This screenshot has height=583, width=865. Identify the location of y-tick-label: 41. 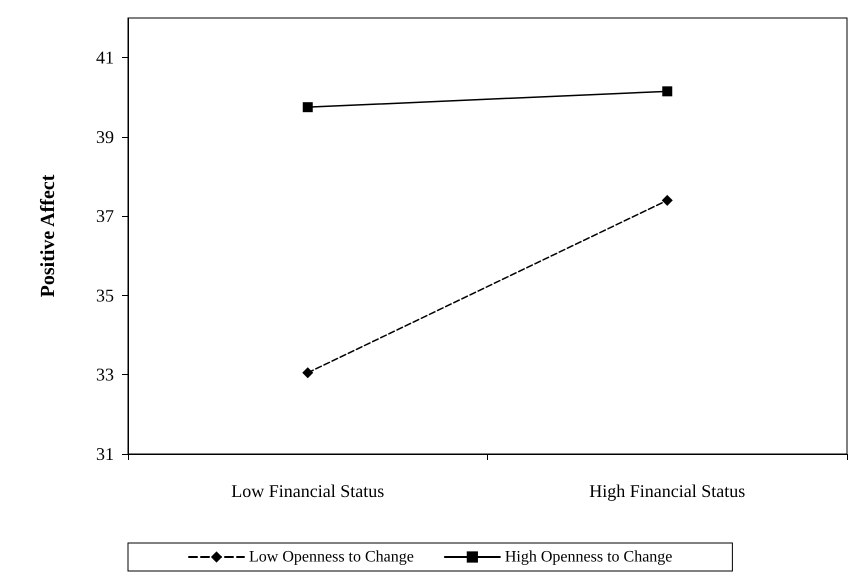
(105, 58).